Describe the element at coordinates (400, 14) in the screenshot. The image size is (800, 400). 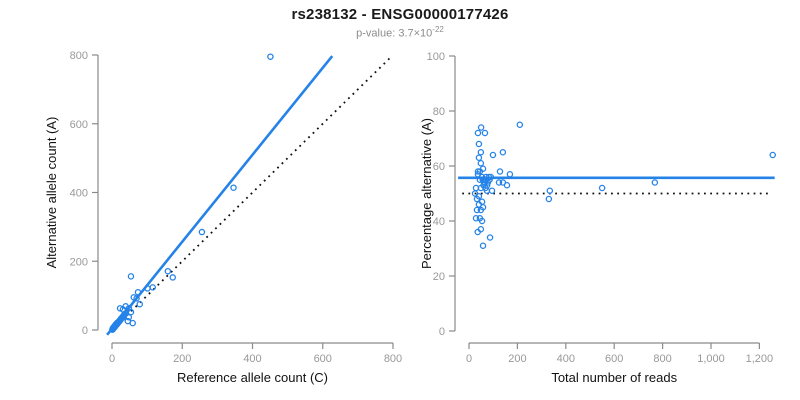
I see `plot-title: rs238132 - ENSG00000177426` at that location.